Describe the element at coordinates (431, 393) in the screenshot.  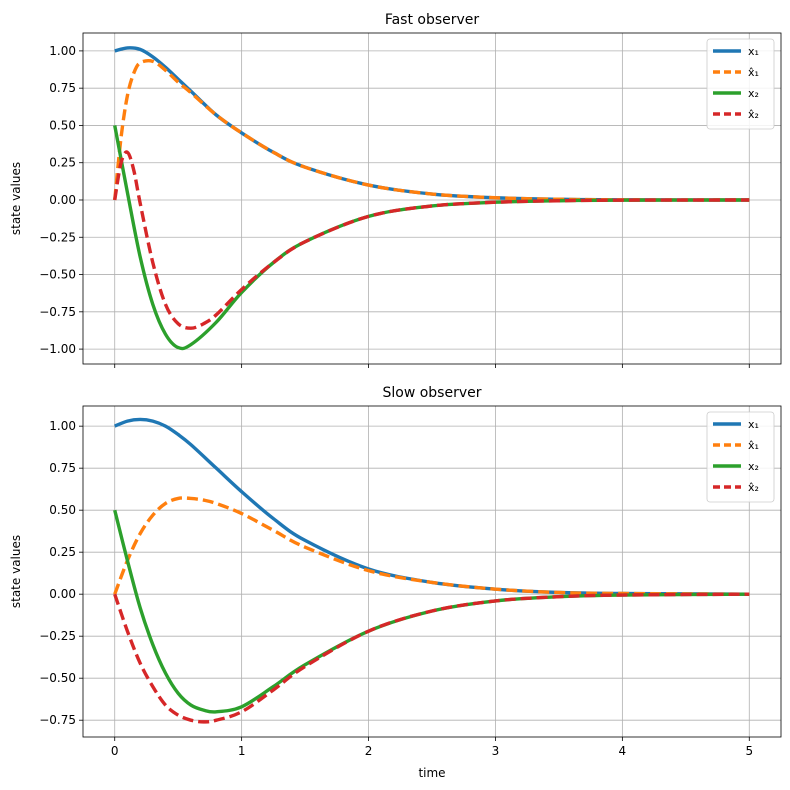
I see `chart-title: Slow observer` at that location.